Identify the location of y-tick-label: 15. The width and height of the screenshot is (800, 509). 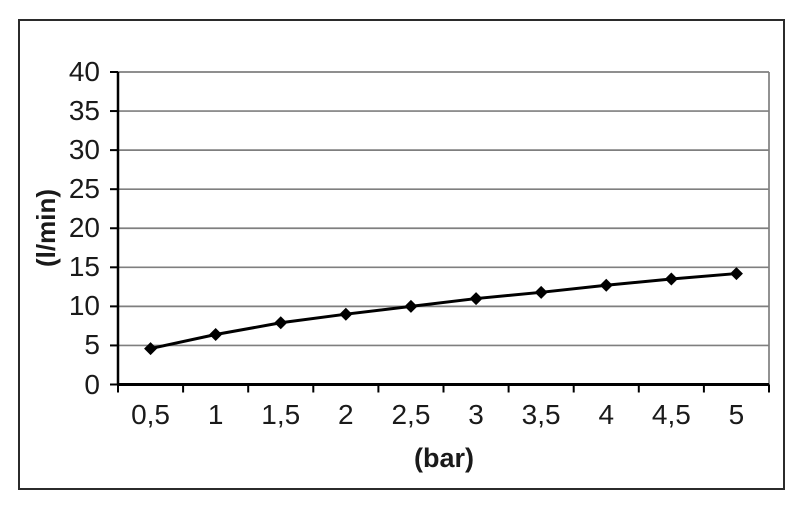
(84, 267).